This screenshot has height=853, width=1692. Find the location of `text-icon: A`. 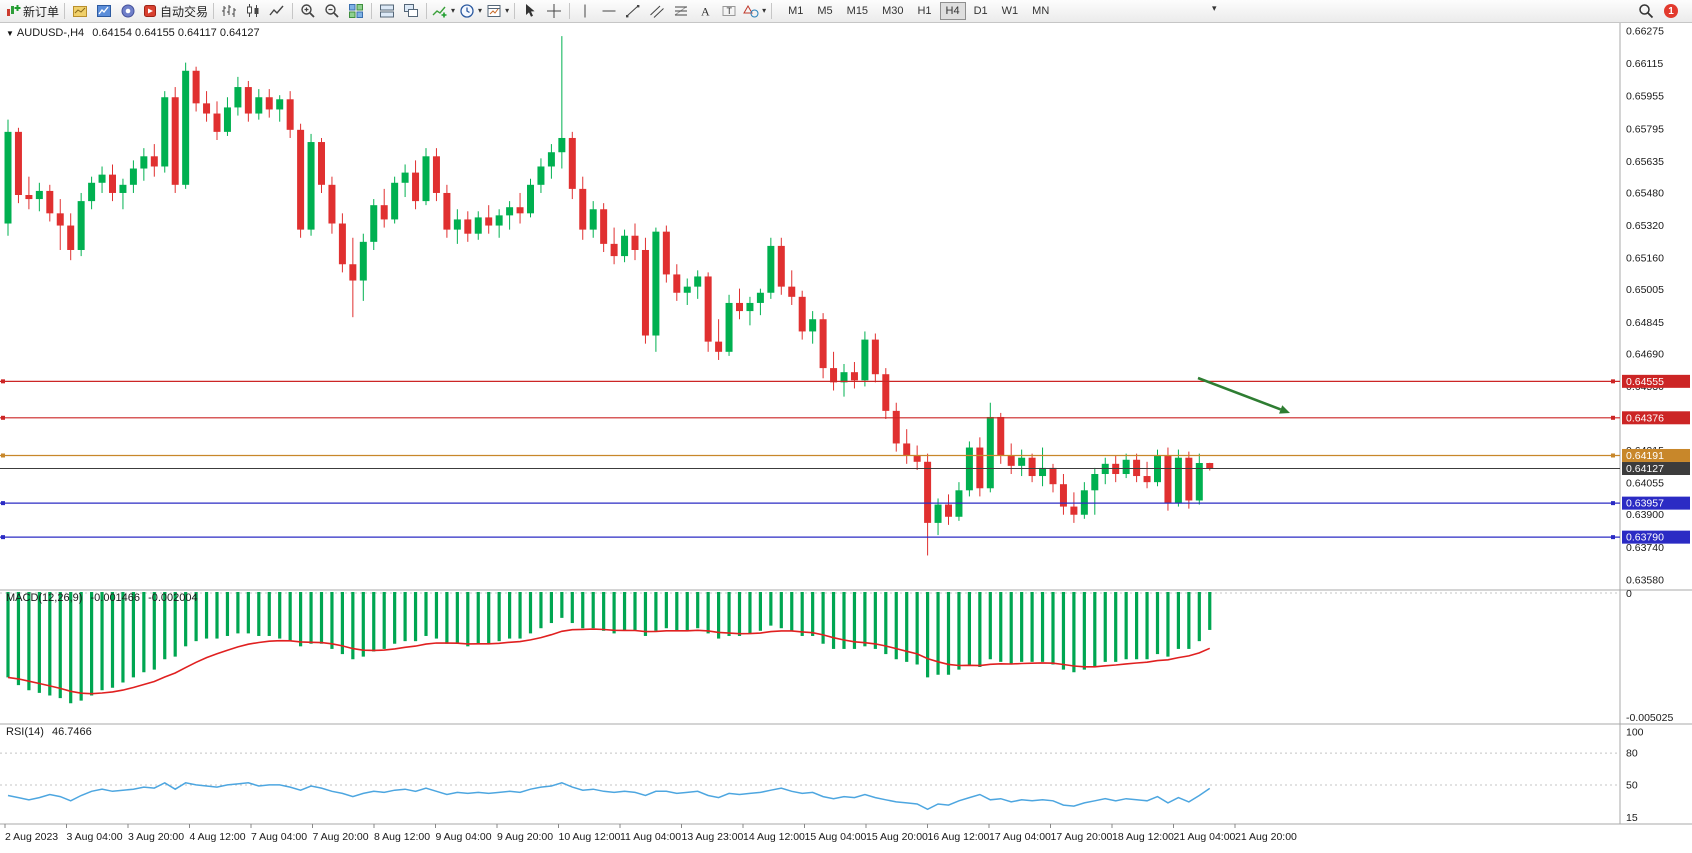

text-icon: A is located at coordinates (705, 11).